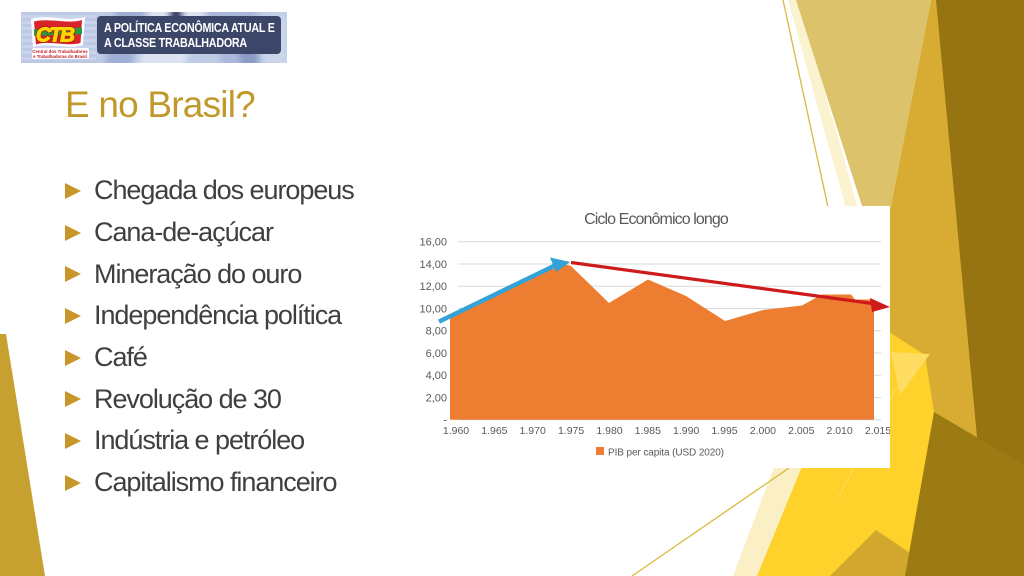 The image size is (1024, 576). Describe the element at coordinates (763, 431) in the screenshot. I see `svg-text: 2.000` at that location.